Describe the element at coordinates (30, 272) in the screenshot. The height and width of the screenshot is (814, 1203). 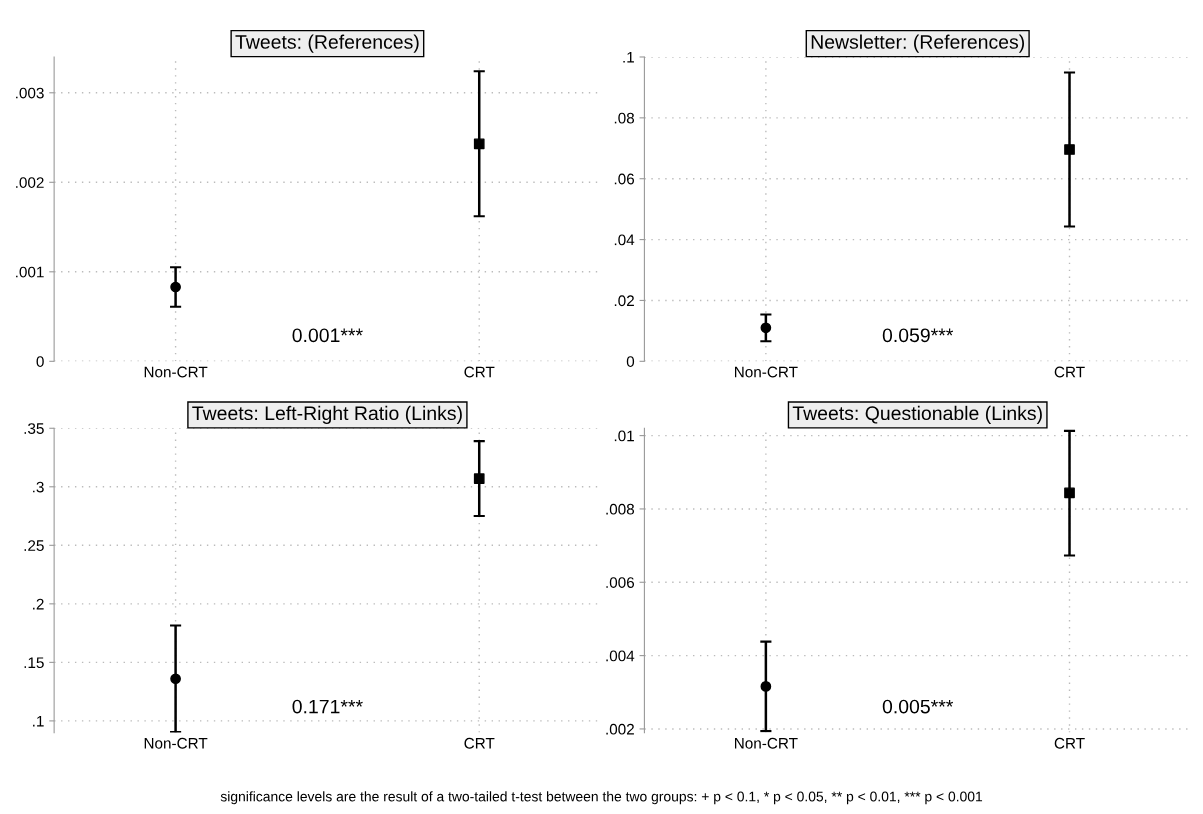
I see `y-tick-label: .001` at that location.